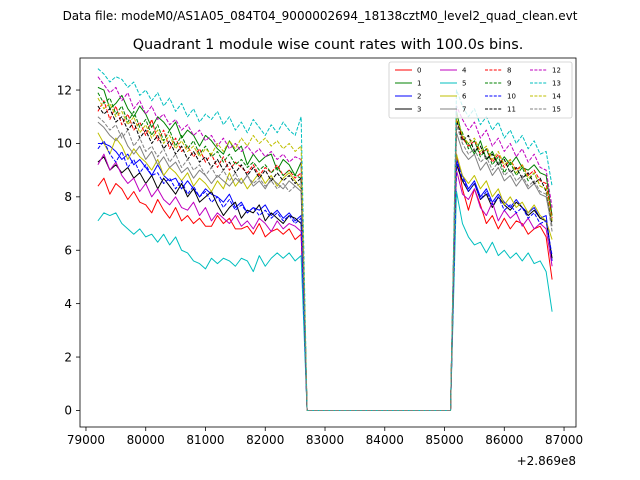 This screenshot has height=480, width=640. I want to click on x-tick-label: 87000, so click(564, 440).